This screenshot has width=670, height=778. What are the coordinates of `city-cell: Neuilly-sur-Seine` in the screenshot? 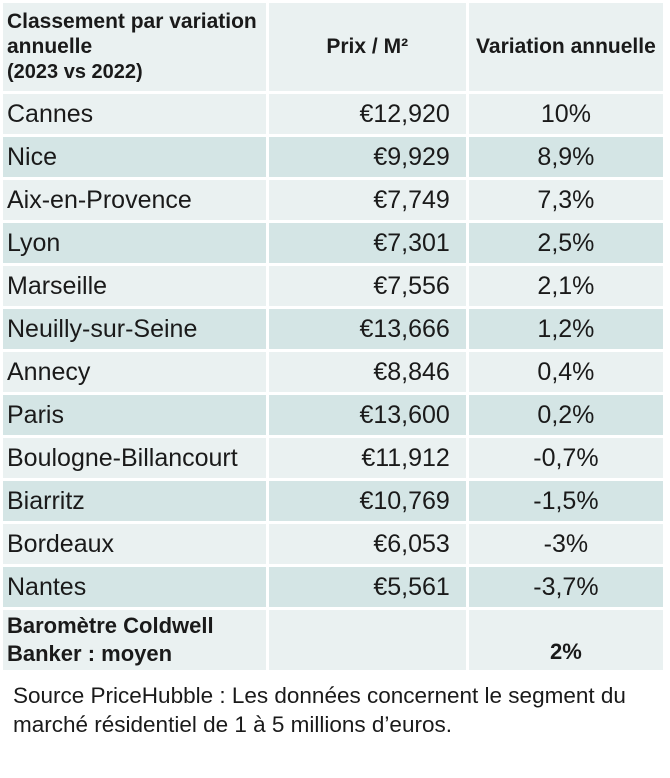 It's located at (134, 329).